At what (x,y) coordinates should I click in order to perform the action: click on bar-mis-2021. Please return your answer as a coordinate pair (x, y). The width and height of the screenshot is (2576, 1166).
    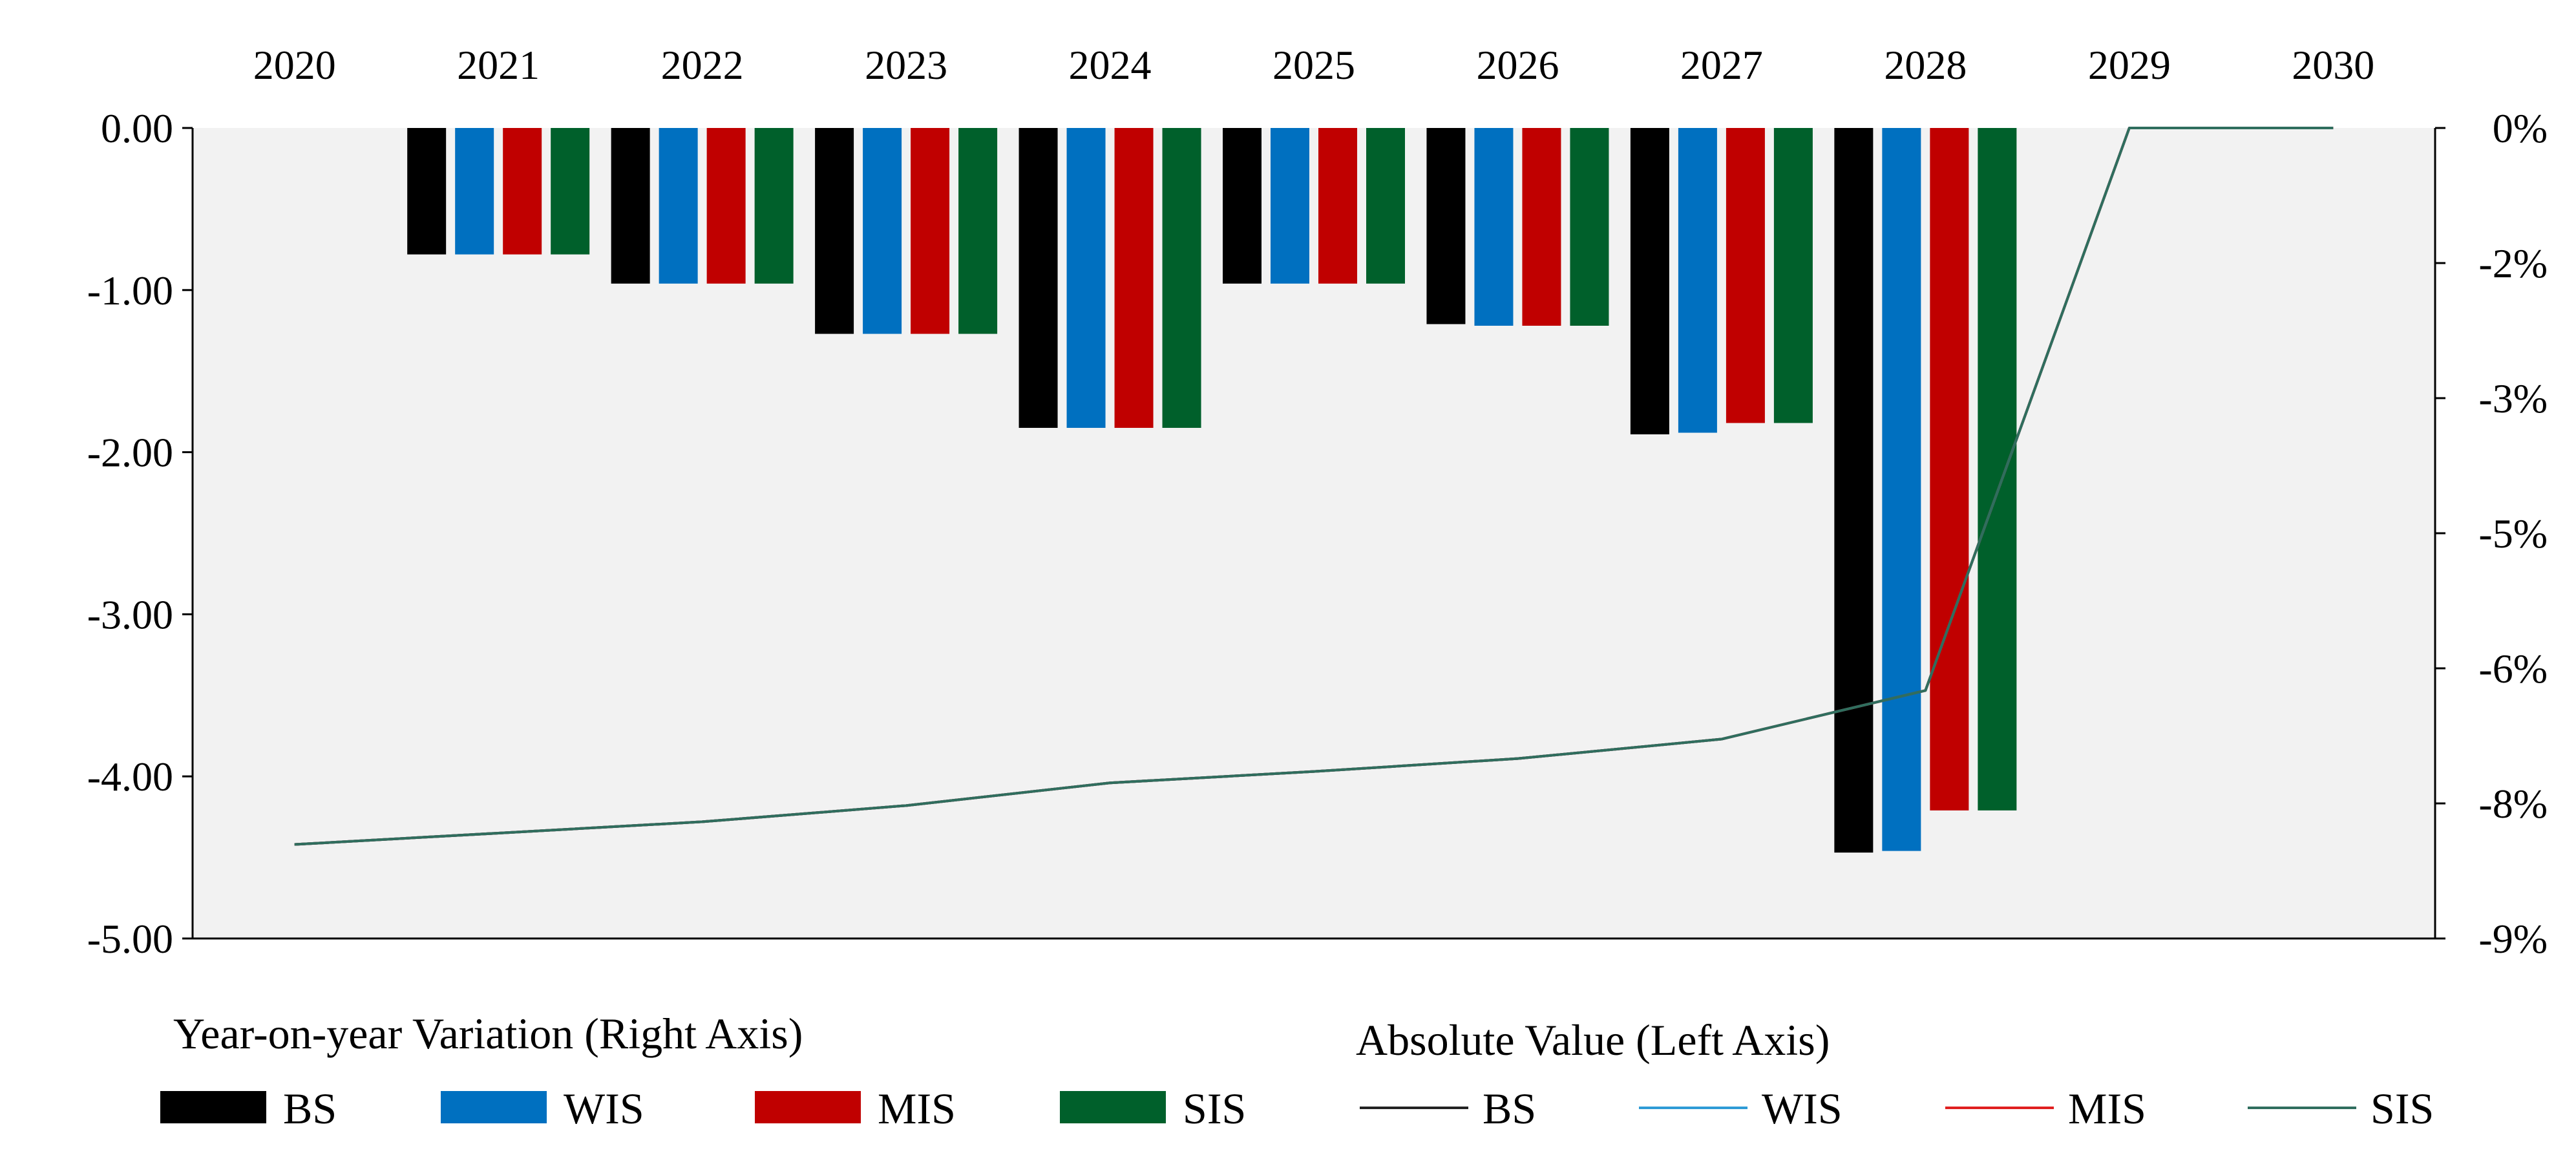
    Looking at the image, I should click on (522, 192).